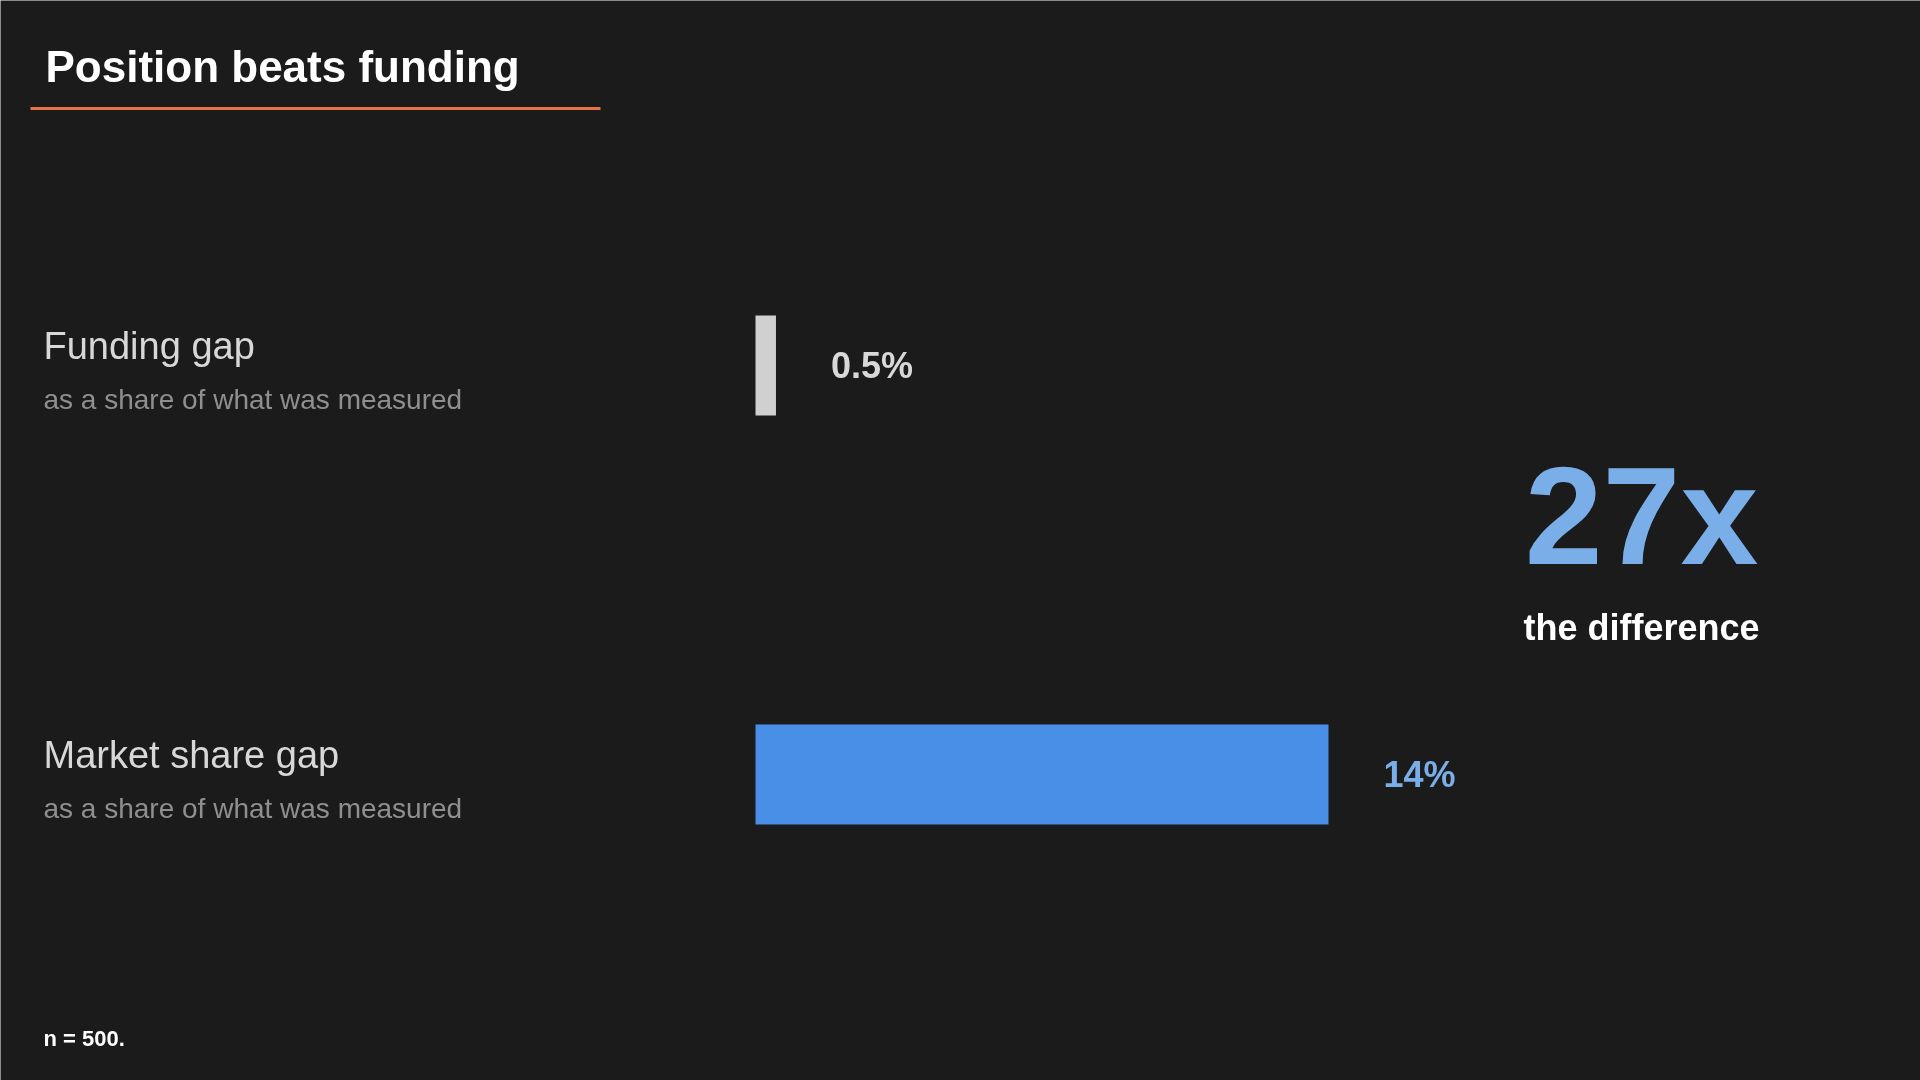  I want to click on text: the difference, so click(1641, 627).